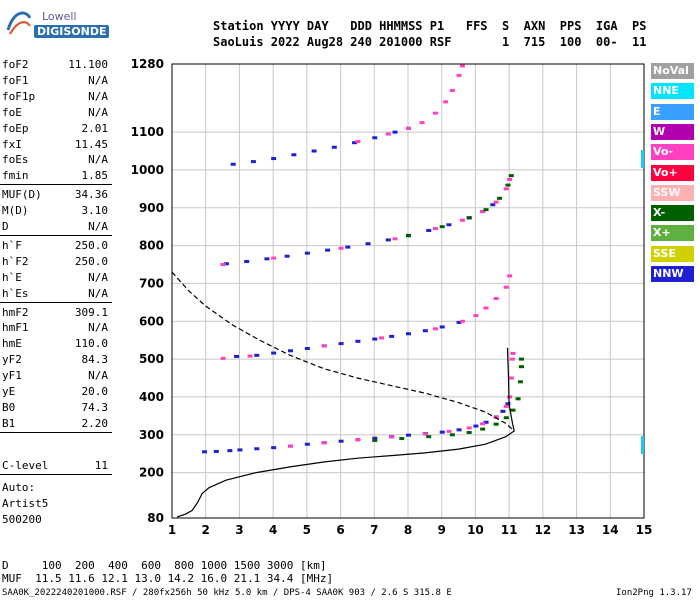  What do you see at coordinates (15, 80) in the screenshot?
I see `param-name: foF1` at bounding box center [15, 80].